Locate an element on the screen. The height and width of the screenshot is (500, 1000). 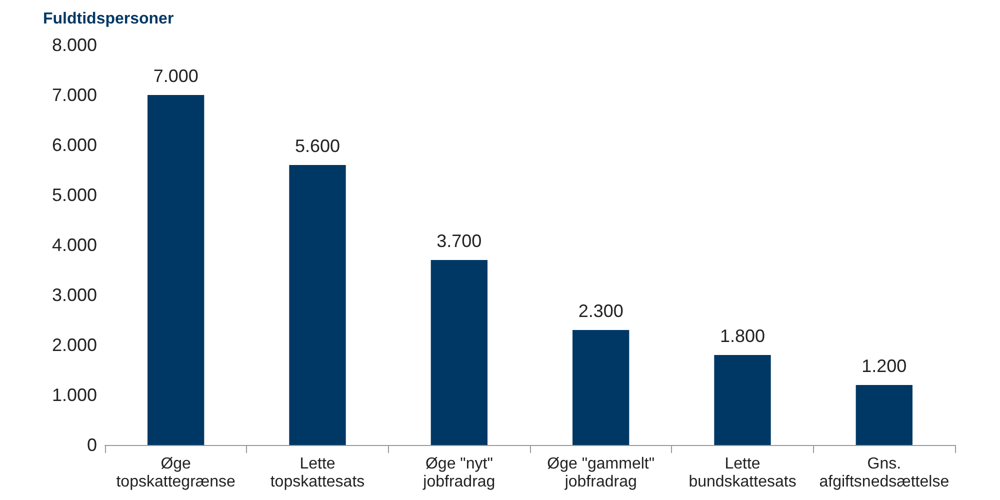
data-label: 3.700 is located at coordinates (459, 241).